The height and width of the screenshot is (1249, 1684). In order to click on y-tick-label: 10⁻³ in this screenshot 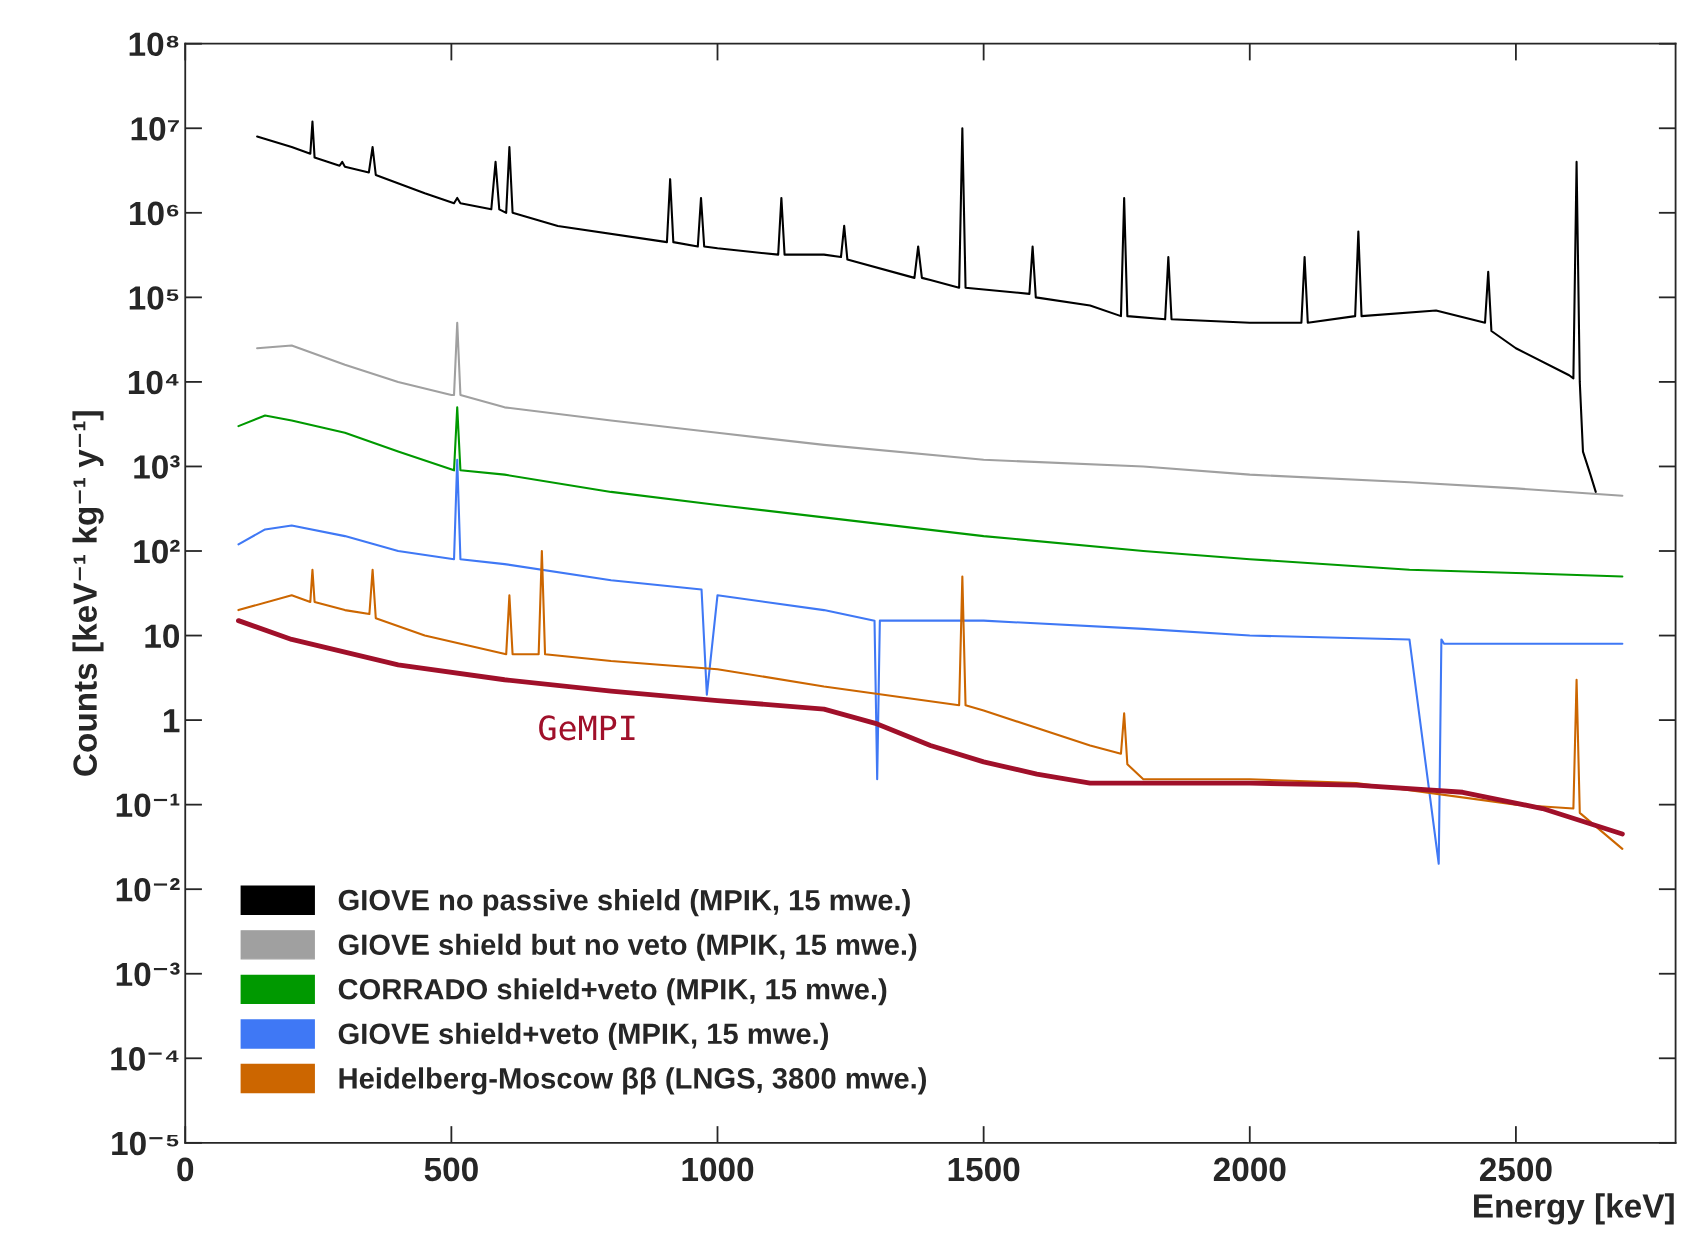, I will do `click(148, 974)`.